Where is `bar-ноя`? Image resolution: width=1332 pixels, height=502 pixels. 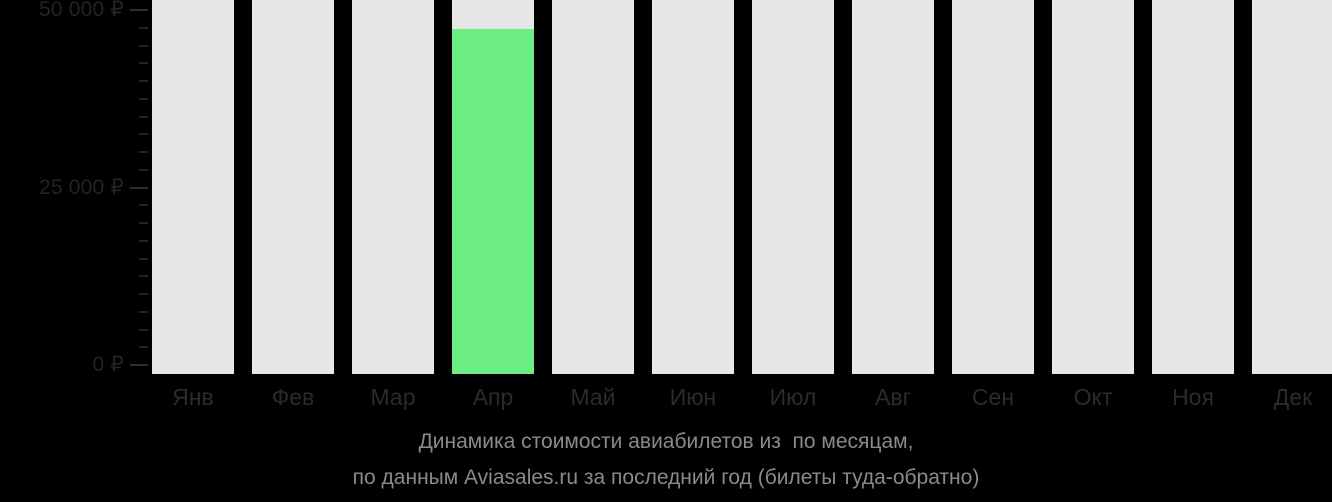
bar-ноя is located at coordinates (1193, 187).